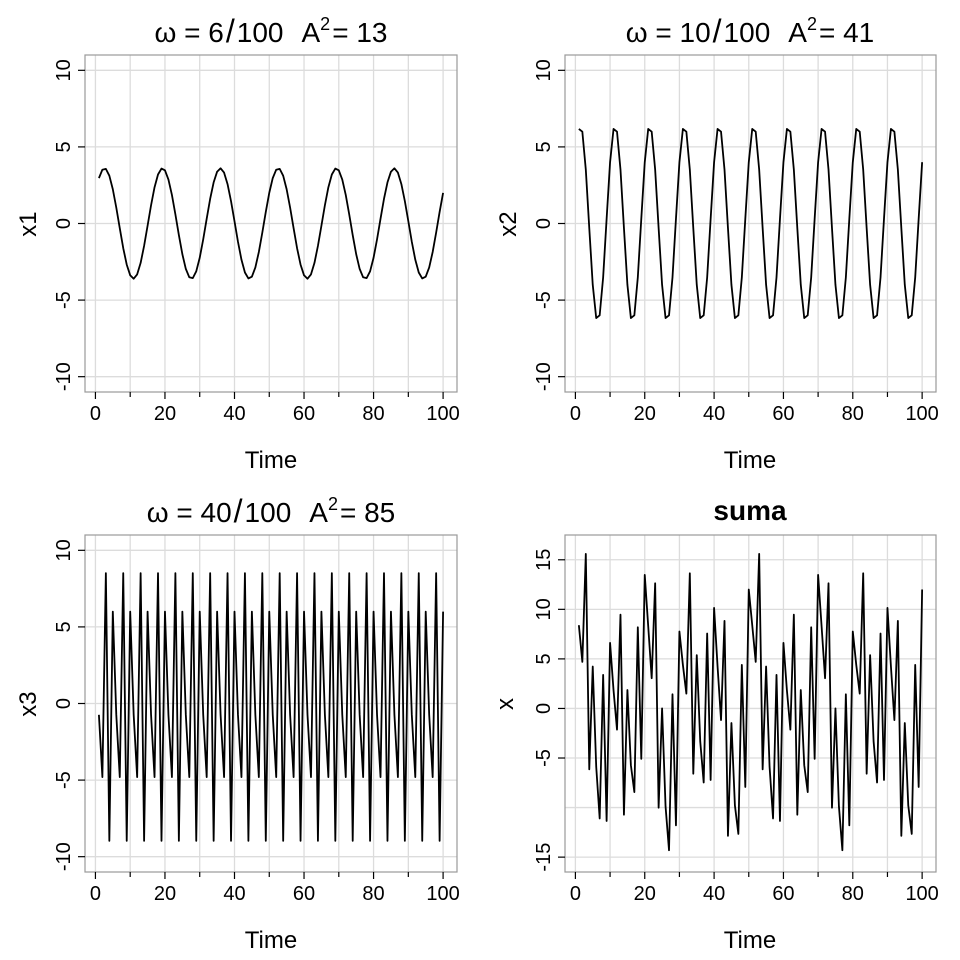  I want to click on panel-x1-xtick-label: 100, so click(442, 414).